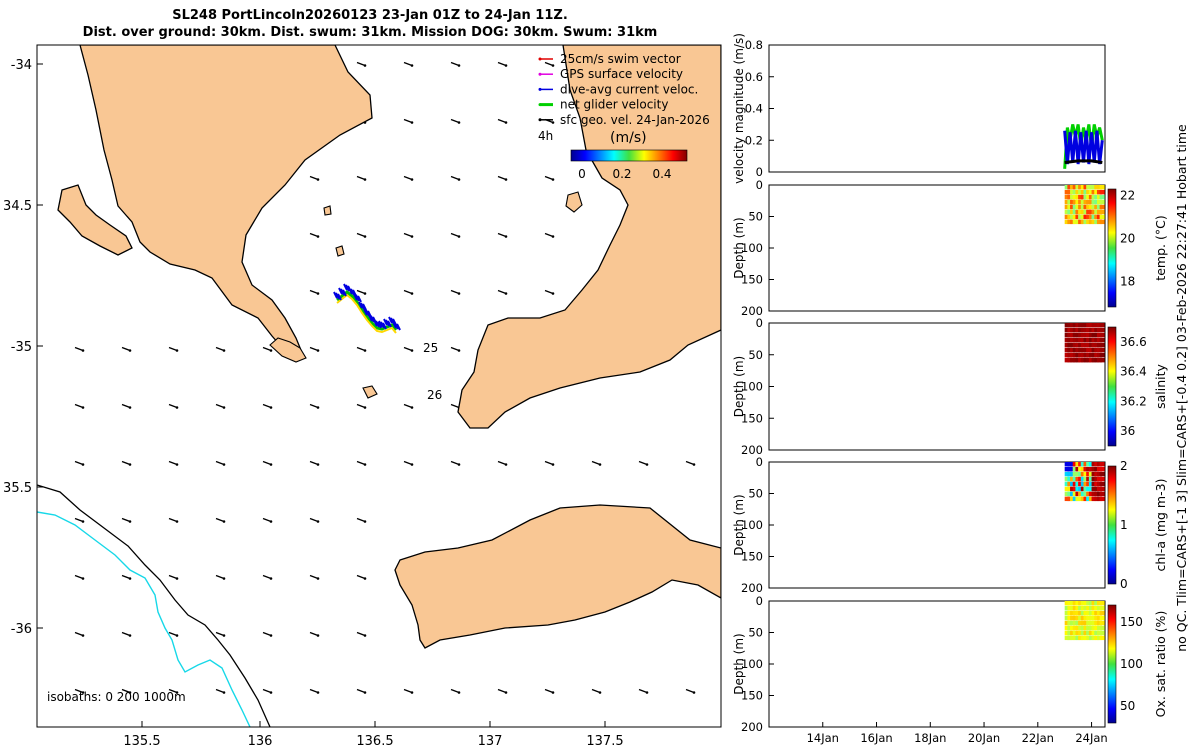 The image size is (1200, 750). What do you see at coordinates (752, 280) in the screenshot?
I see `y-tick-label: 150` at bounding box center [752, 280].